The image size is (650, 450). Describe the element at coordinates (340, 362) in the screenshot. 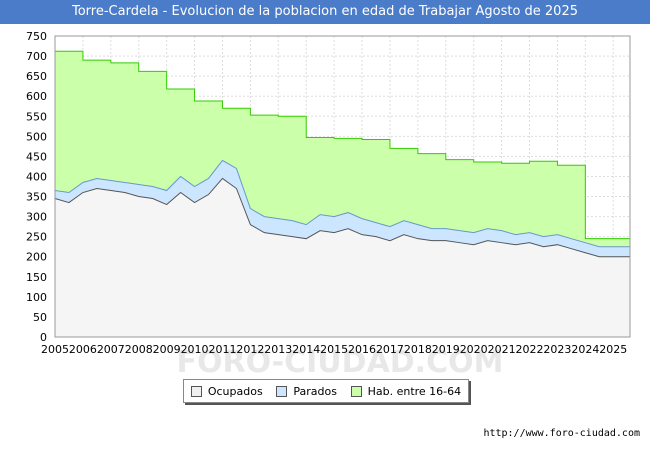

I see `watermark: FORO-CIUDAD.COM` at that location.